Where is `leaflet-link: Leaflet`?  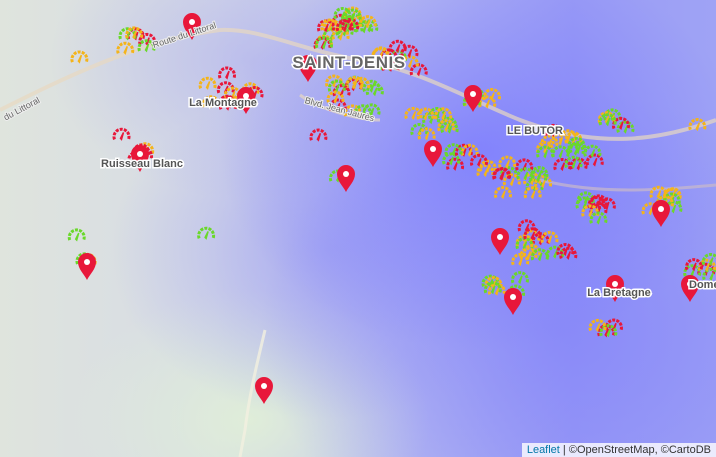
leaflet-link: Leaflet is located at coordinates (543, 450).